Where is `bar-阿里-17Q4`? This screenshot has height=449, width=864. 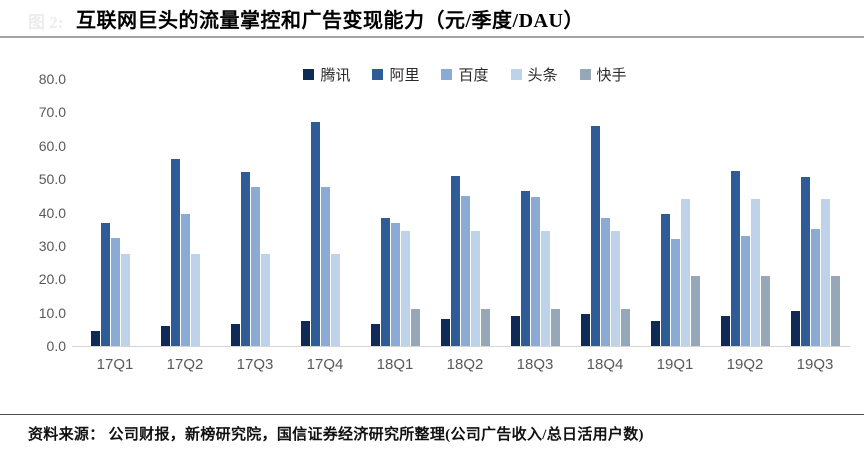
bar-阿里-17Q4 is located at coordinates (315, 234).